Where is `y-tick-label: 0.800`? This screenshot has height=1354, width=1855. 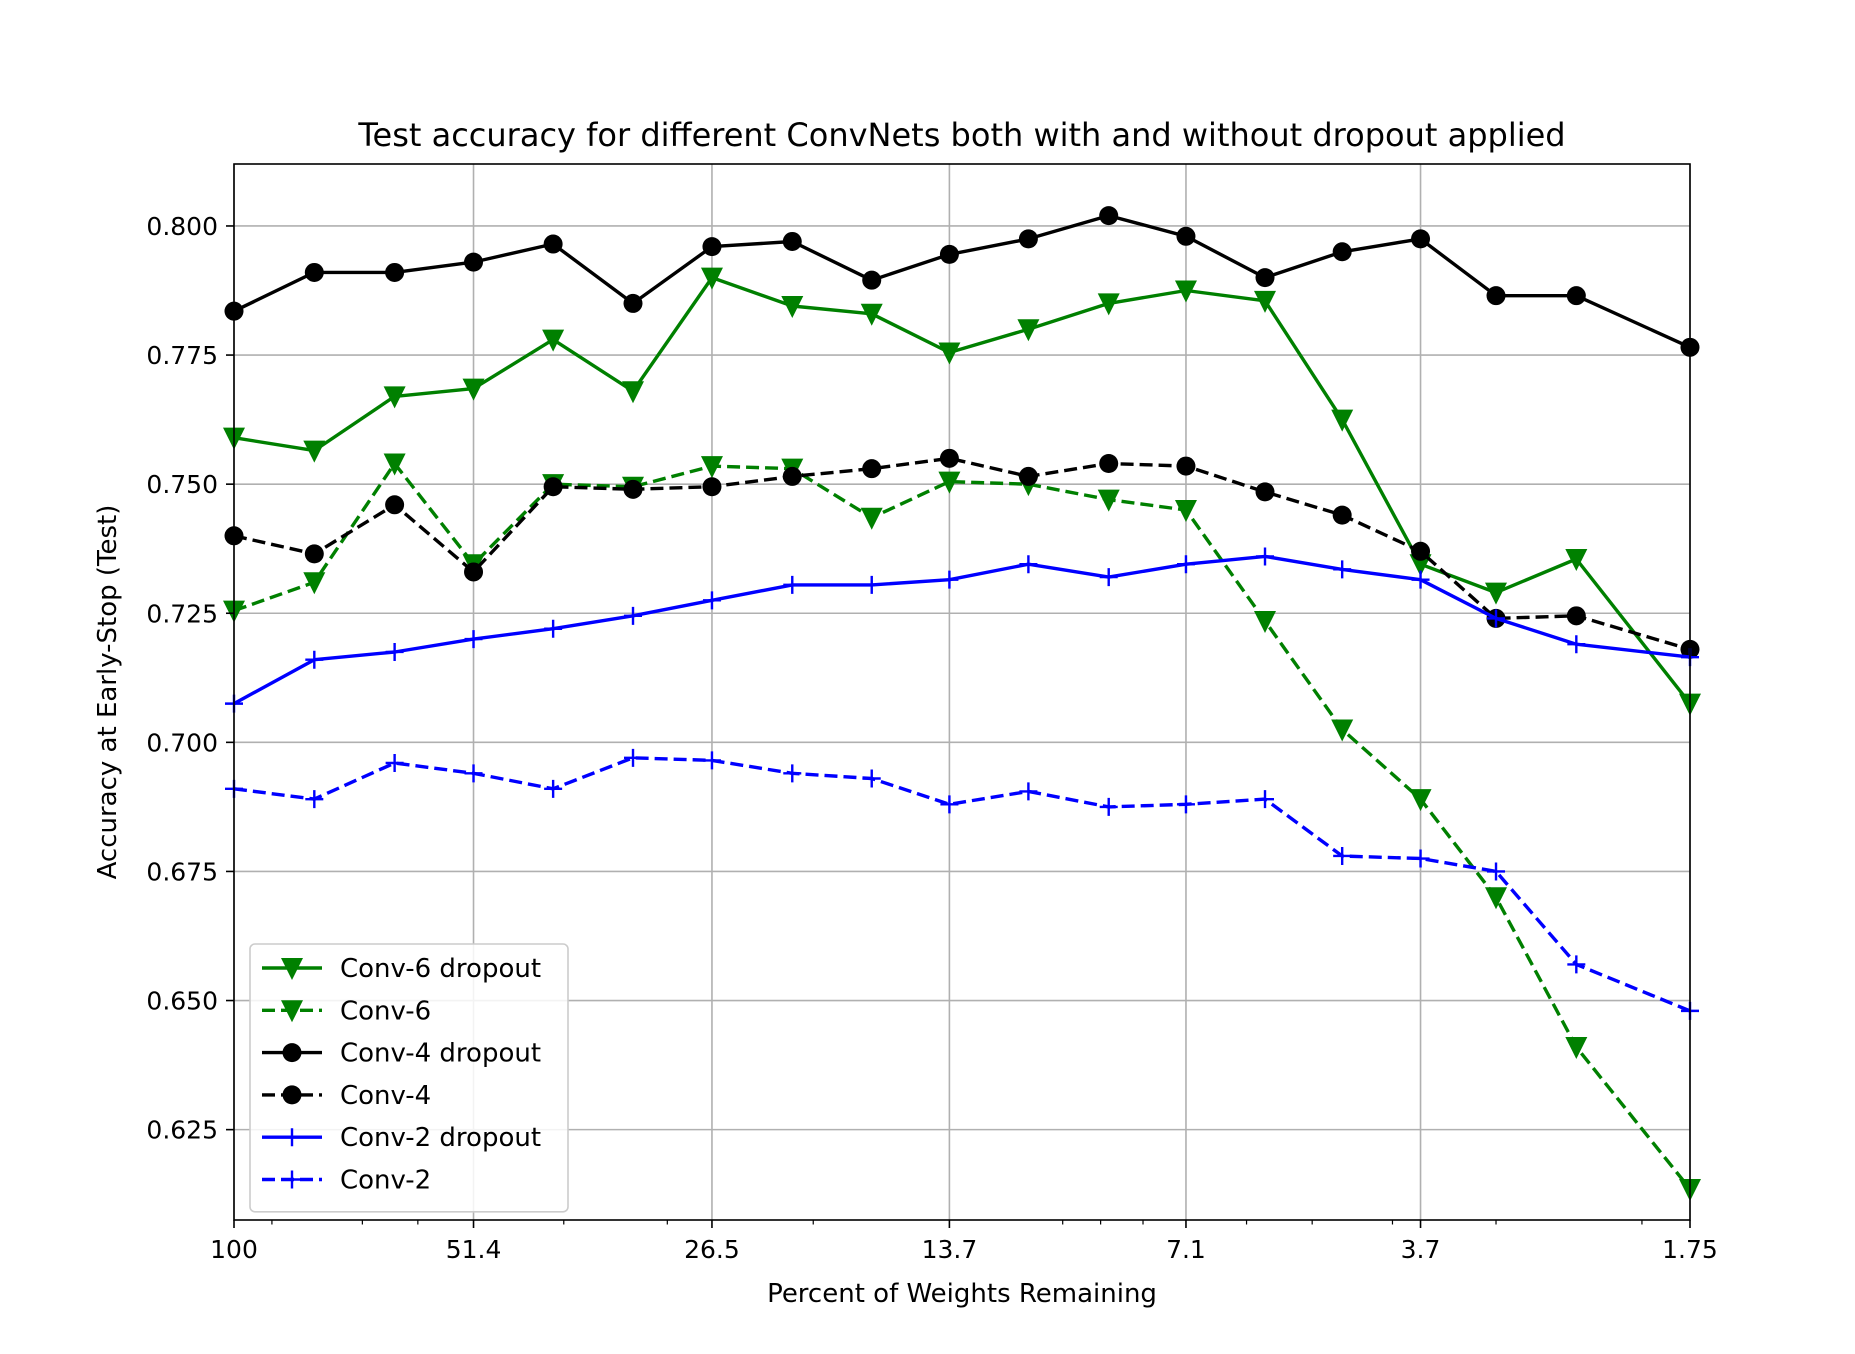 y-tick-label: 0.800 is located at coordinates (182, 226).